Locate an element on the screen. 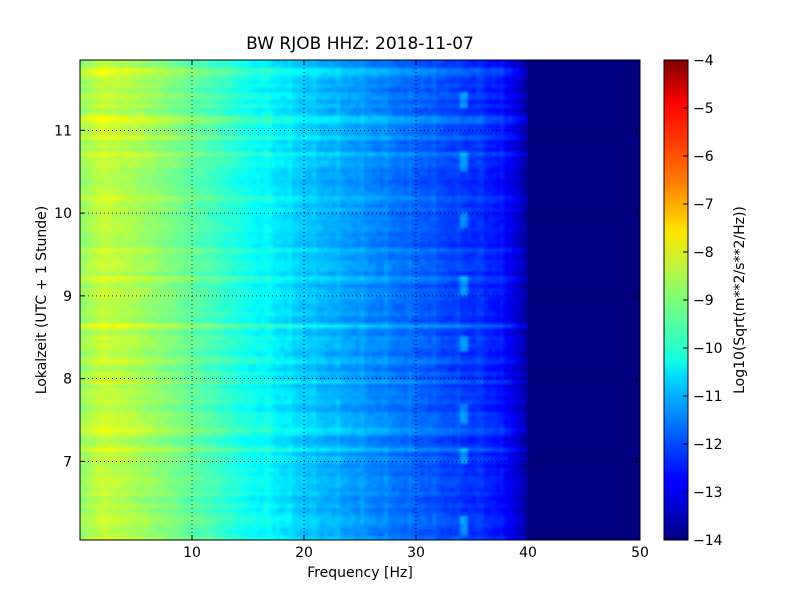  colorbar-ticks: −4 −5 −6 −7 −8 −9 −10 −11 −12 −13 −14 is located at coordinates (703, 301).